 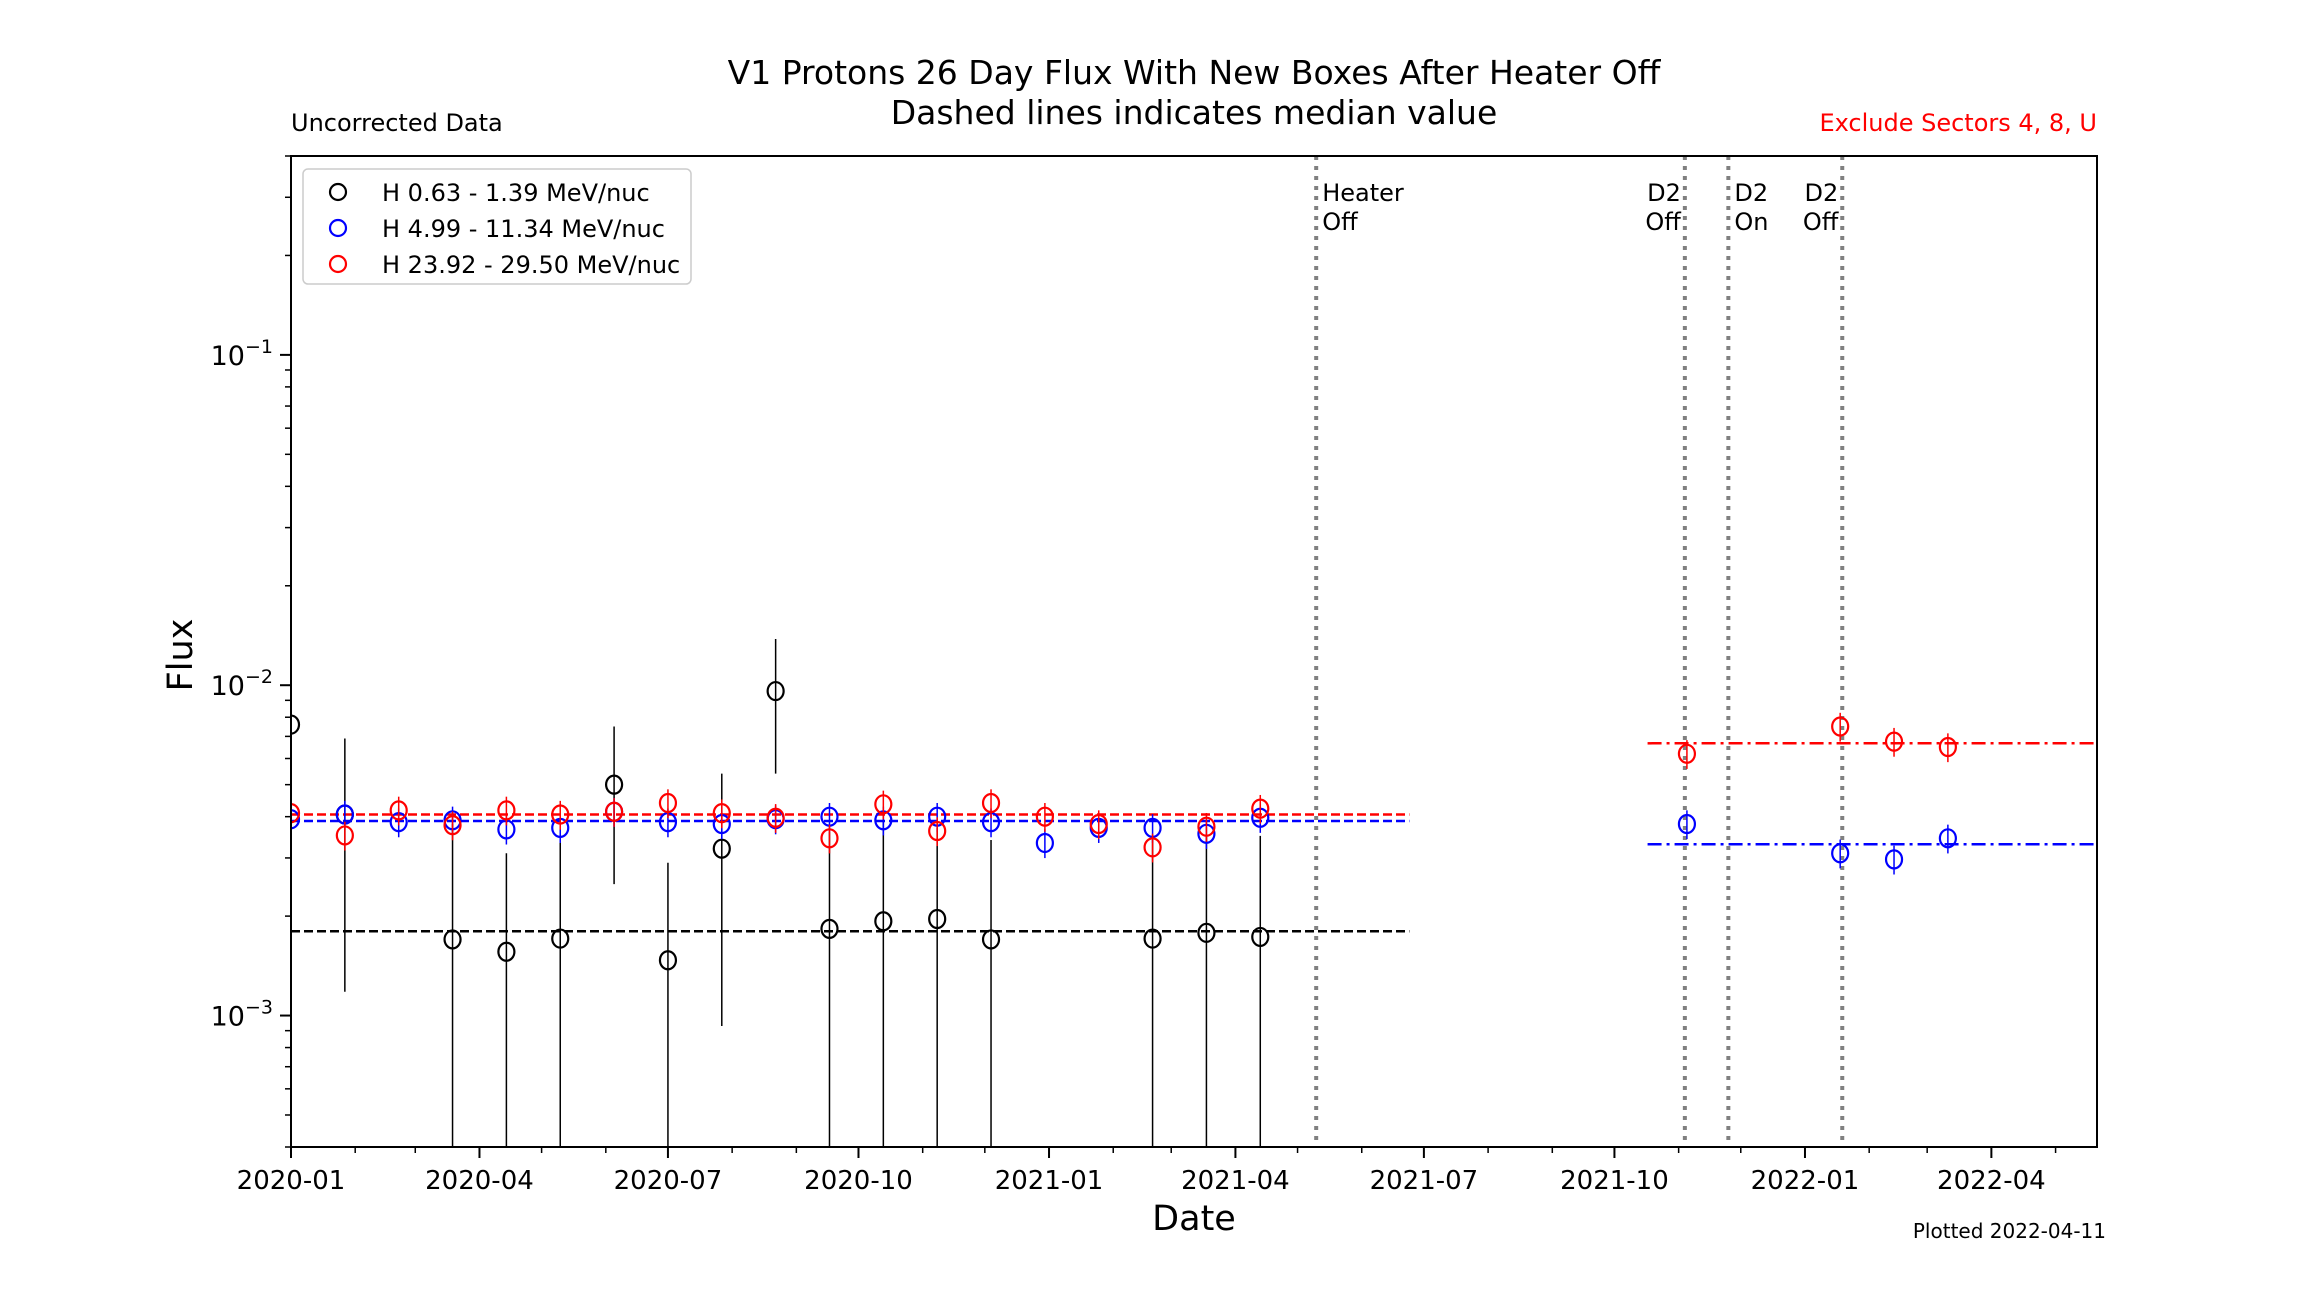 What do you see at coordinates (1424, 1181) in the screenshot?
I see `x-tick-label: 2021-07` at bounding box center [1424, 1181].